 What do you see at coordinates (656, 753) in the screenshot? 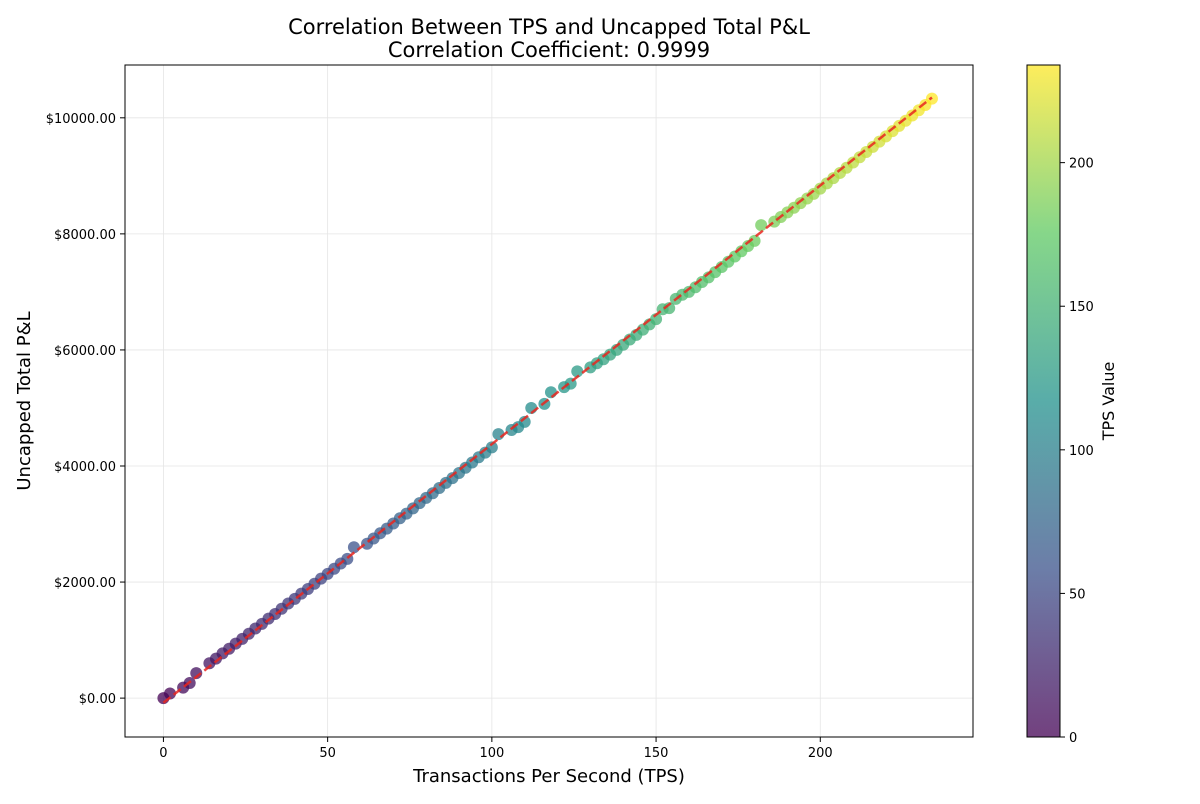
I see `x-tick-label: 150` at bounding box center [656, 753].